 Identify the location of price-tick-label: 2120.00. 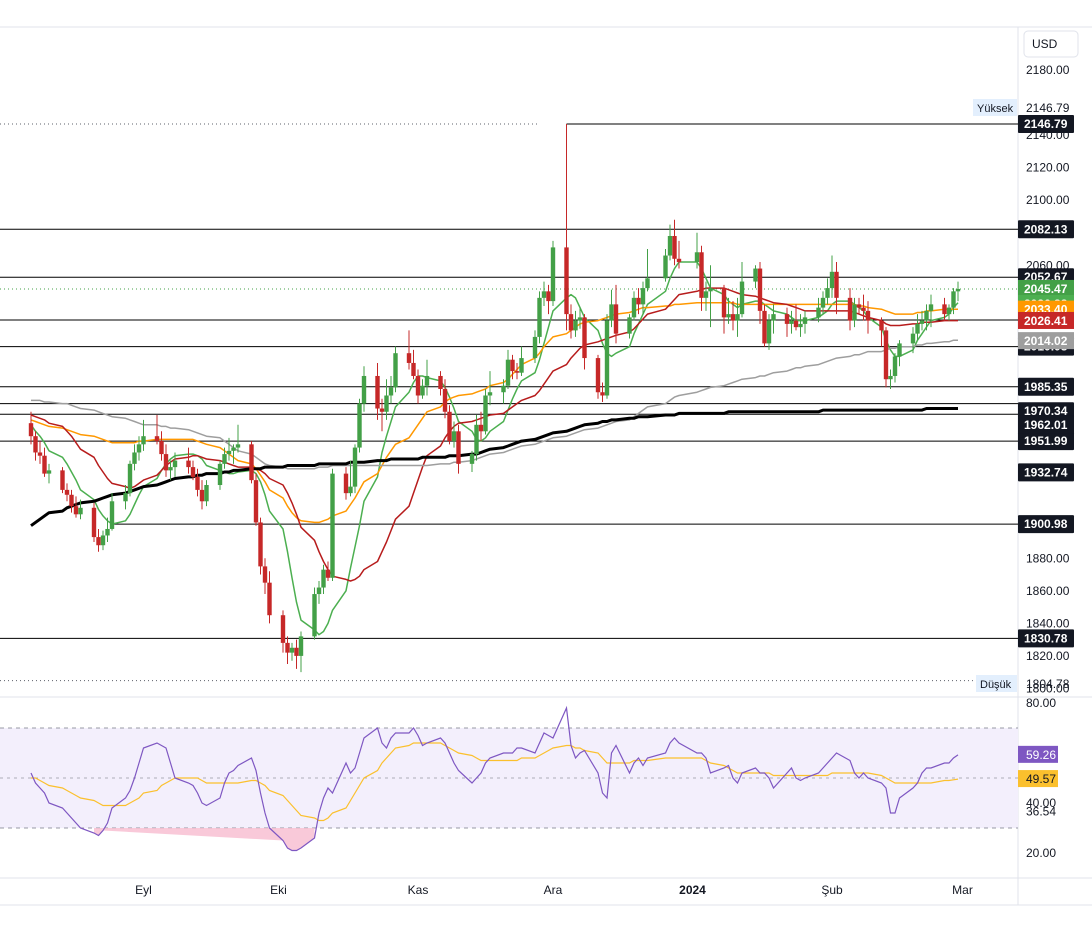
(1048, 168).